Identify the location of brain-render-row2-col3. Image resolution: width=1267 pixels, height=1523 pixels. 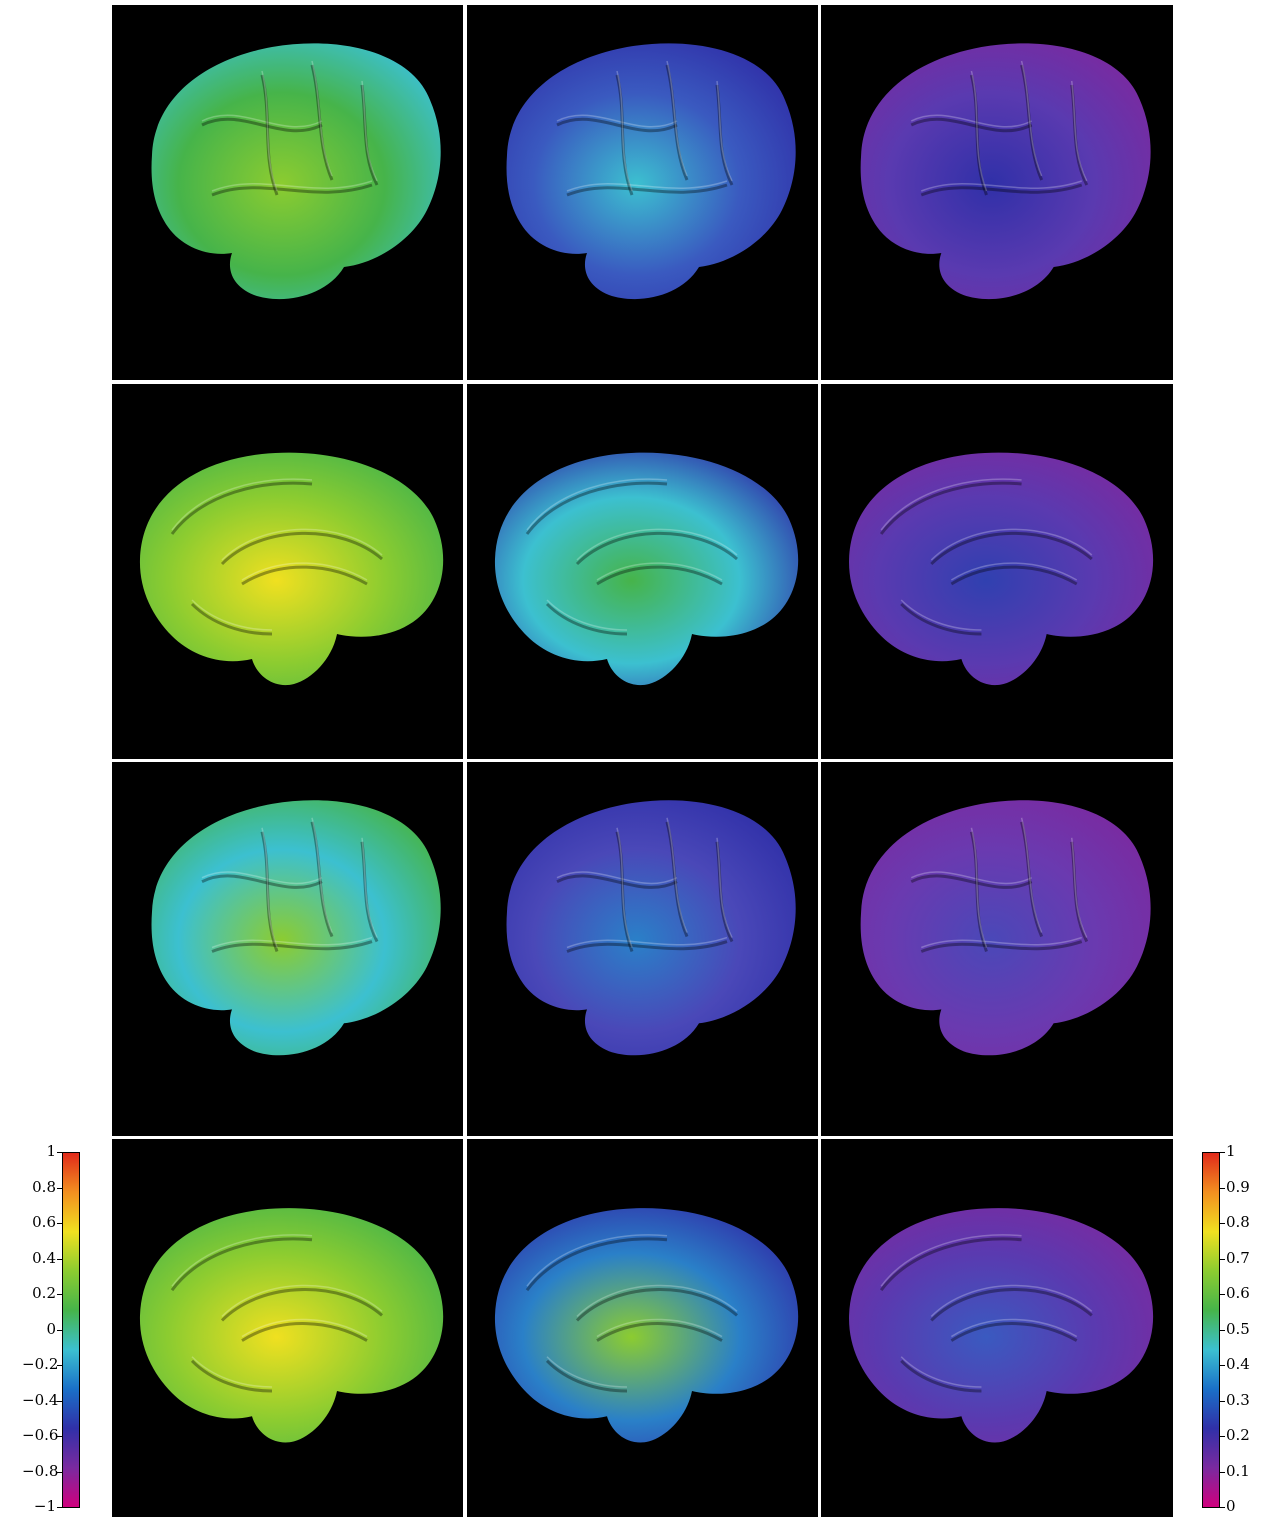
(1001, 569).